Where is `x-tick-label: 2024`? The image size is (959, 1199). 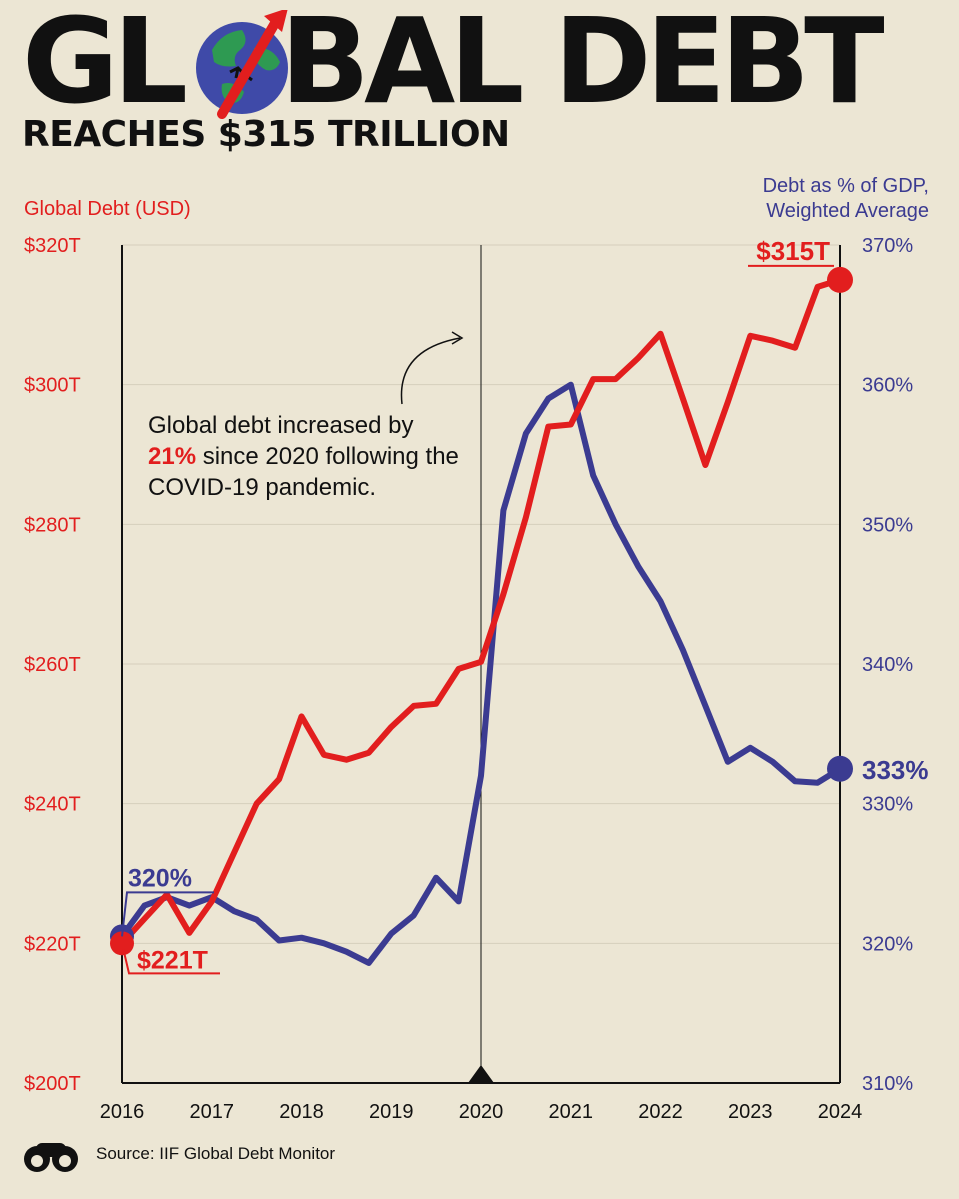 x-tick-label: 2024 is located at coordinates (840, 1112).